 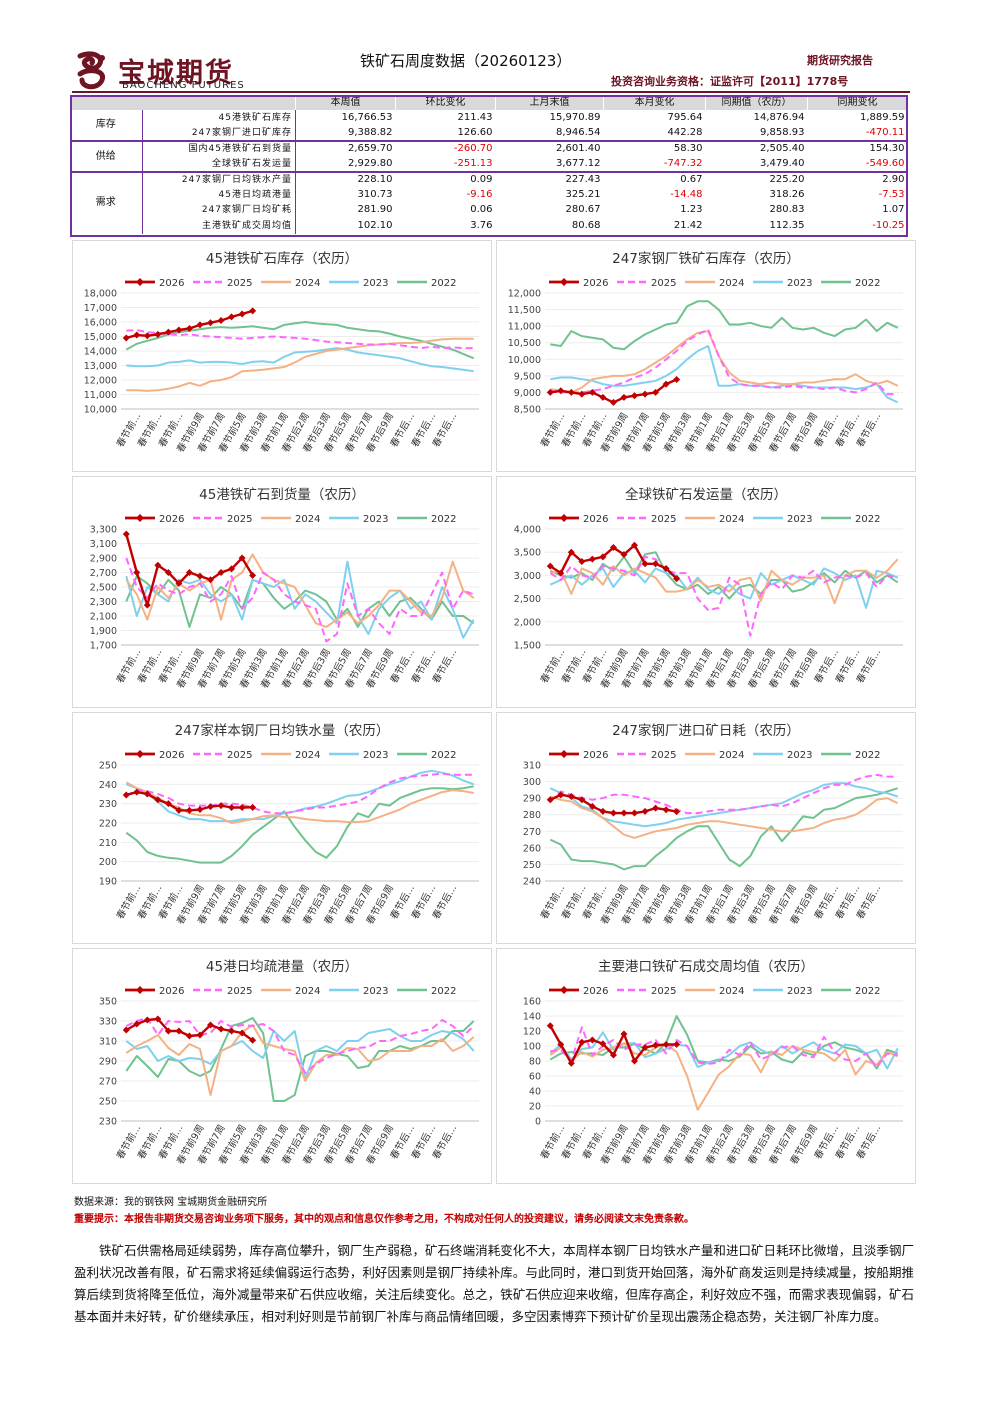 What do you see at coordinates (183, 85) in the screenshot?
I see `logo-english-name: BAOCHENG FUTURES` at bounding box center [183, 85].